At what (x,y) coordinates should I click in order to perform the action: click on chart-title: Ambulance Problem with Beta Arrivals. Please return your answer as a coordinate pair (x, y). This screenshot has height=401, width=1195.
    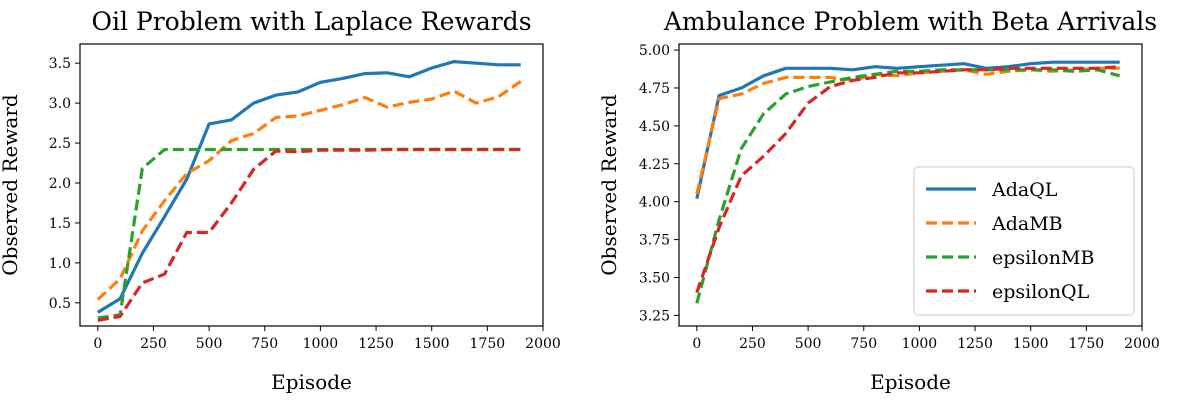
    Looking at the image, I should click on (910, 21).